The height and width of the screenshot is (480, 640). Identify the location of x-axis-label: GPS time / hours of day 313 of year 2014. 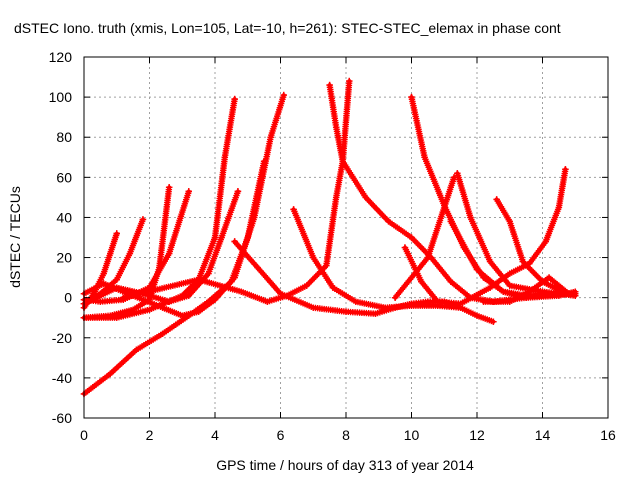
(345, 465).